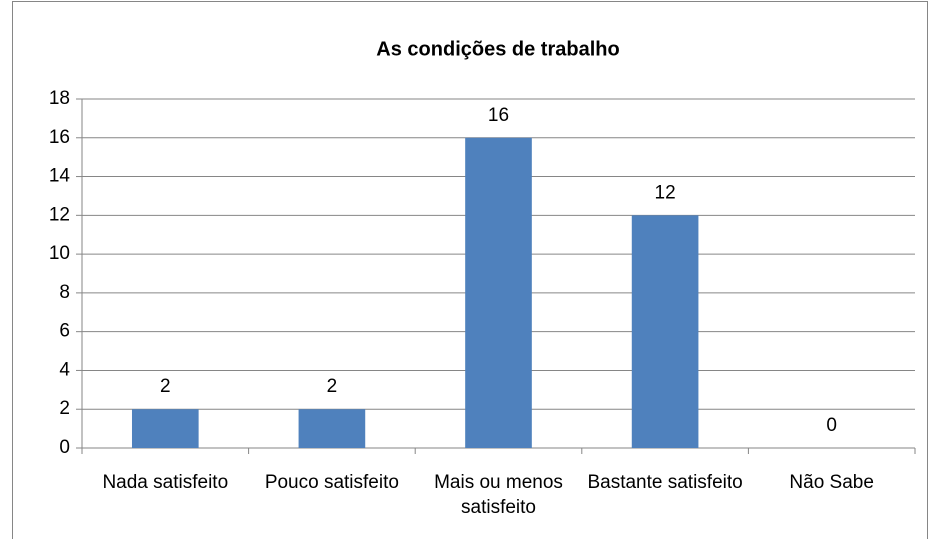 The height and width of the screenshot is (539, 930). Describe the element at coordinates (64, 447) in the screenshot. I see `y-tick-label: 0` at that location.